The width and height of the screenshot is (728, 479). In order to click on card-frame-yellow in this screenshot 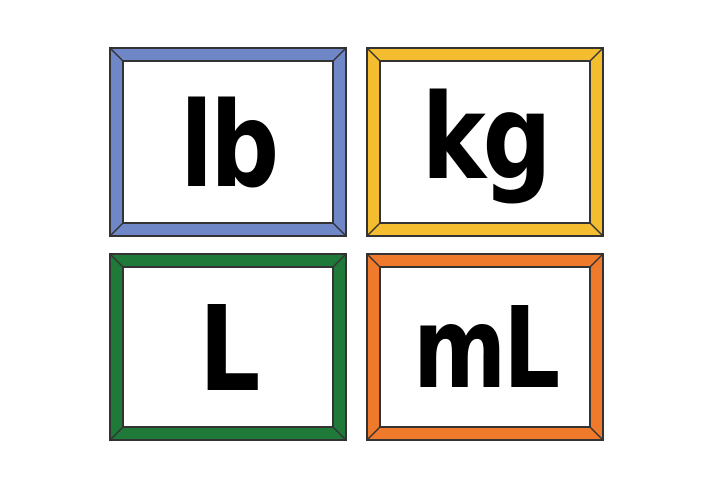, I will do `click(485, 142)`.